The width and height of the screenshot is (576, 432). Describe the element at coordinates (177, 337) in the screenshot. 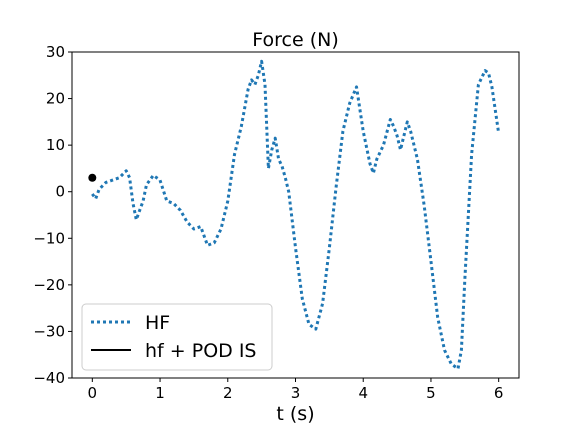

I see `legend: HF hf + POD IS` at that location.